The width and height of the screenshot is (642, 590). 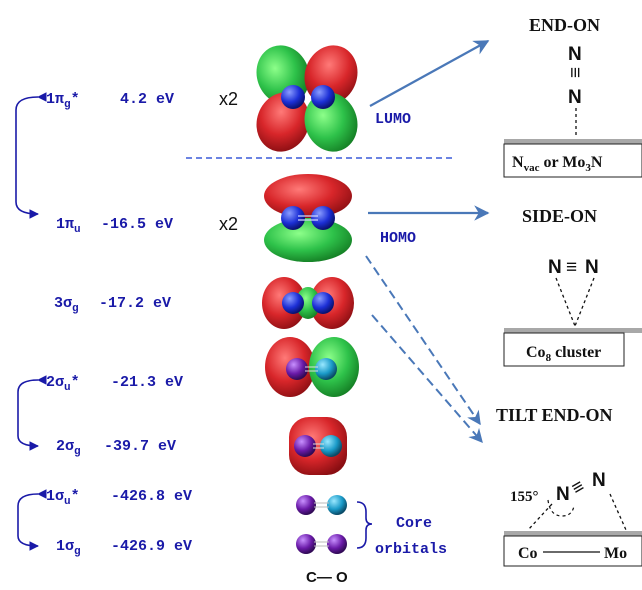 I want to click on orbital-label-1sg: 1σg, so click(x=68, y=548).